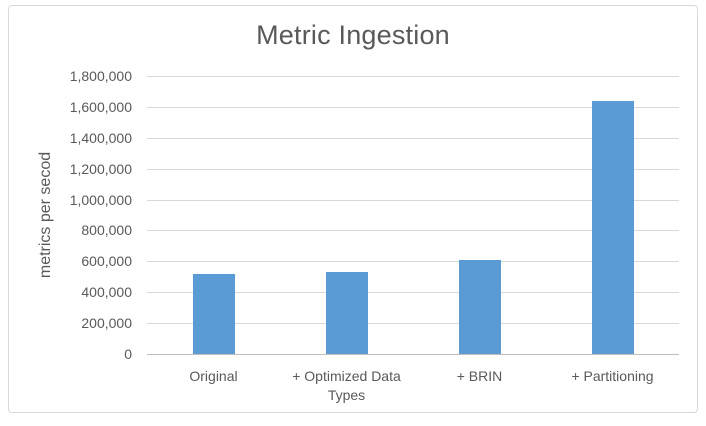 This screenshot has height=426, width=706. I want to click on y-tick-label: 1,600,000, so click(100, 106).